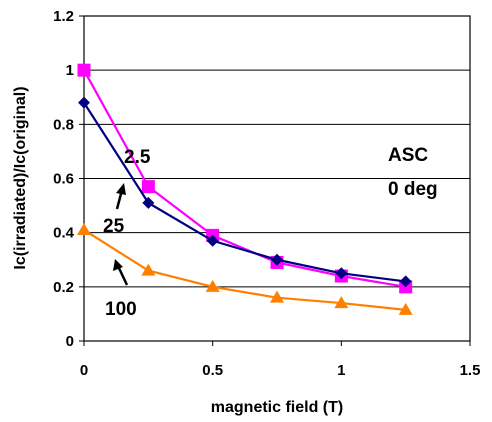 This screenshot has width=492, height=422. I want to click on x-tick-label: 1, so click(341, 370).